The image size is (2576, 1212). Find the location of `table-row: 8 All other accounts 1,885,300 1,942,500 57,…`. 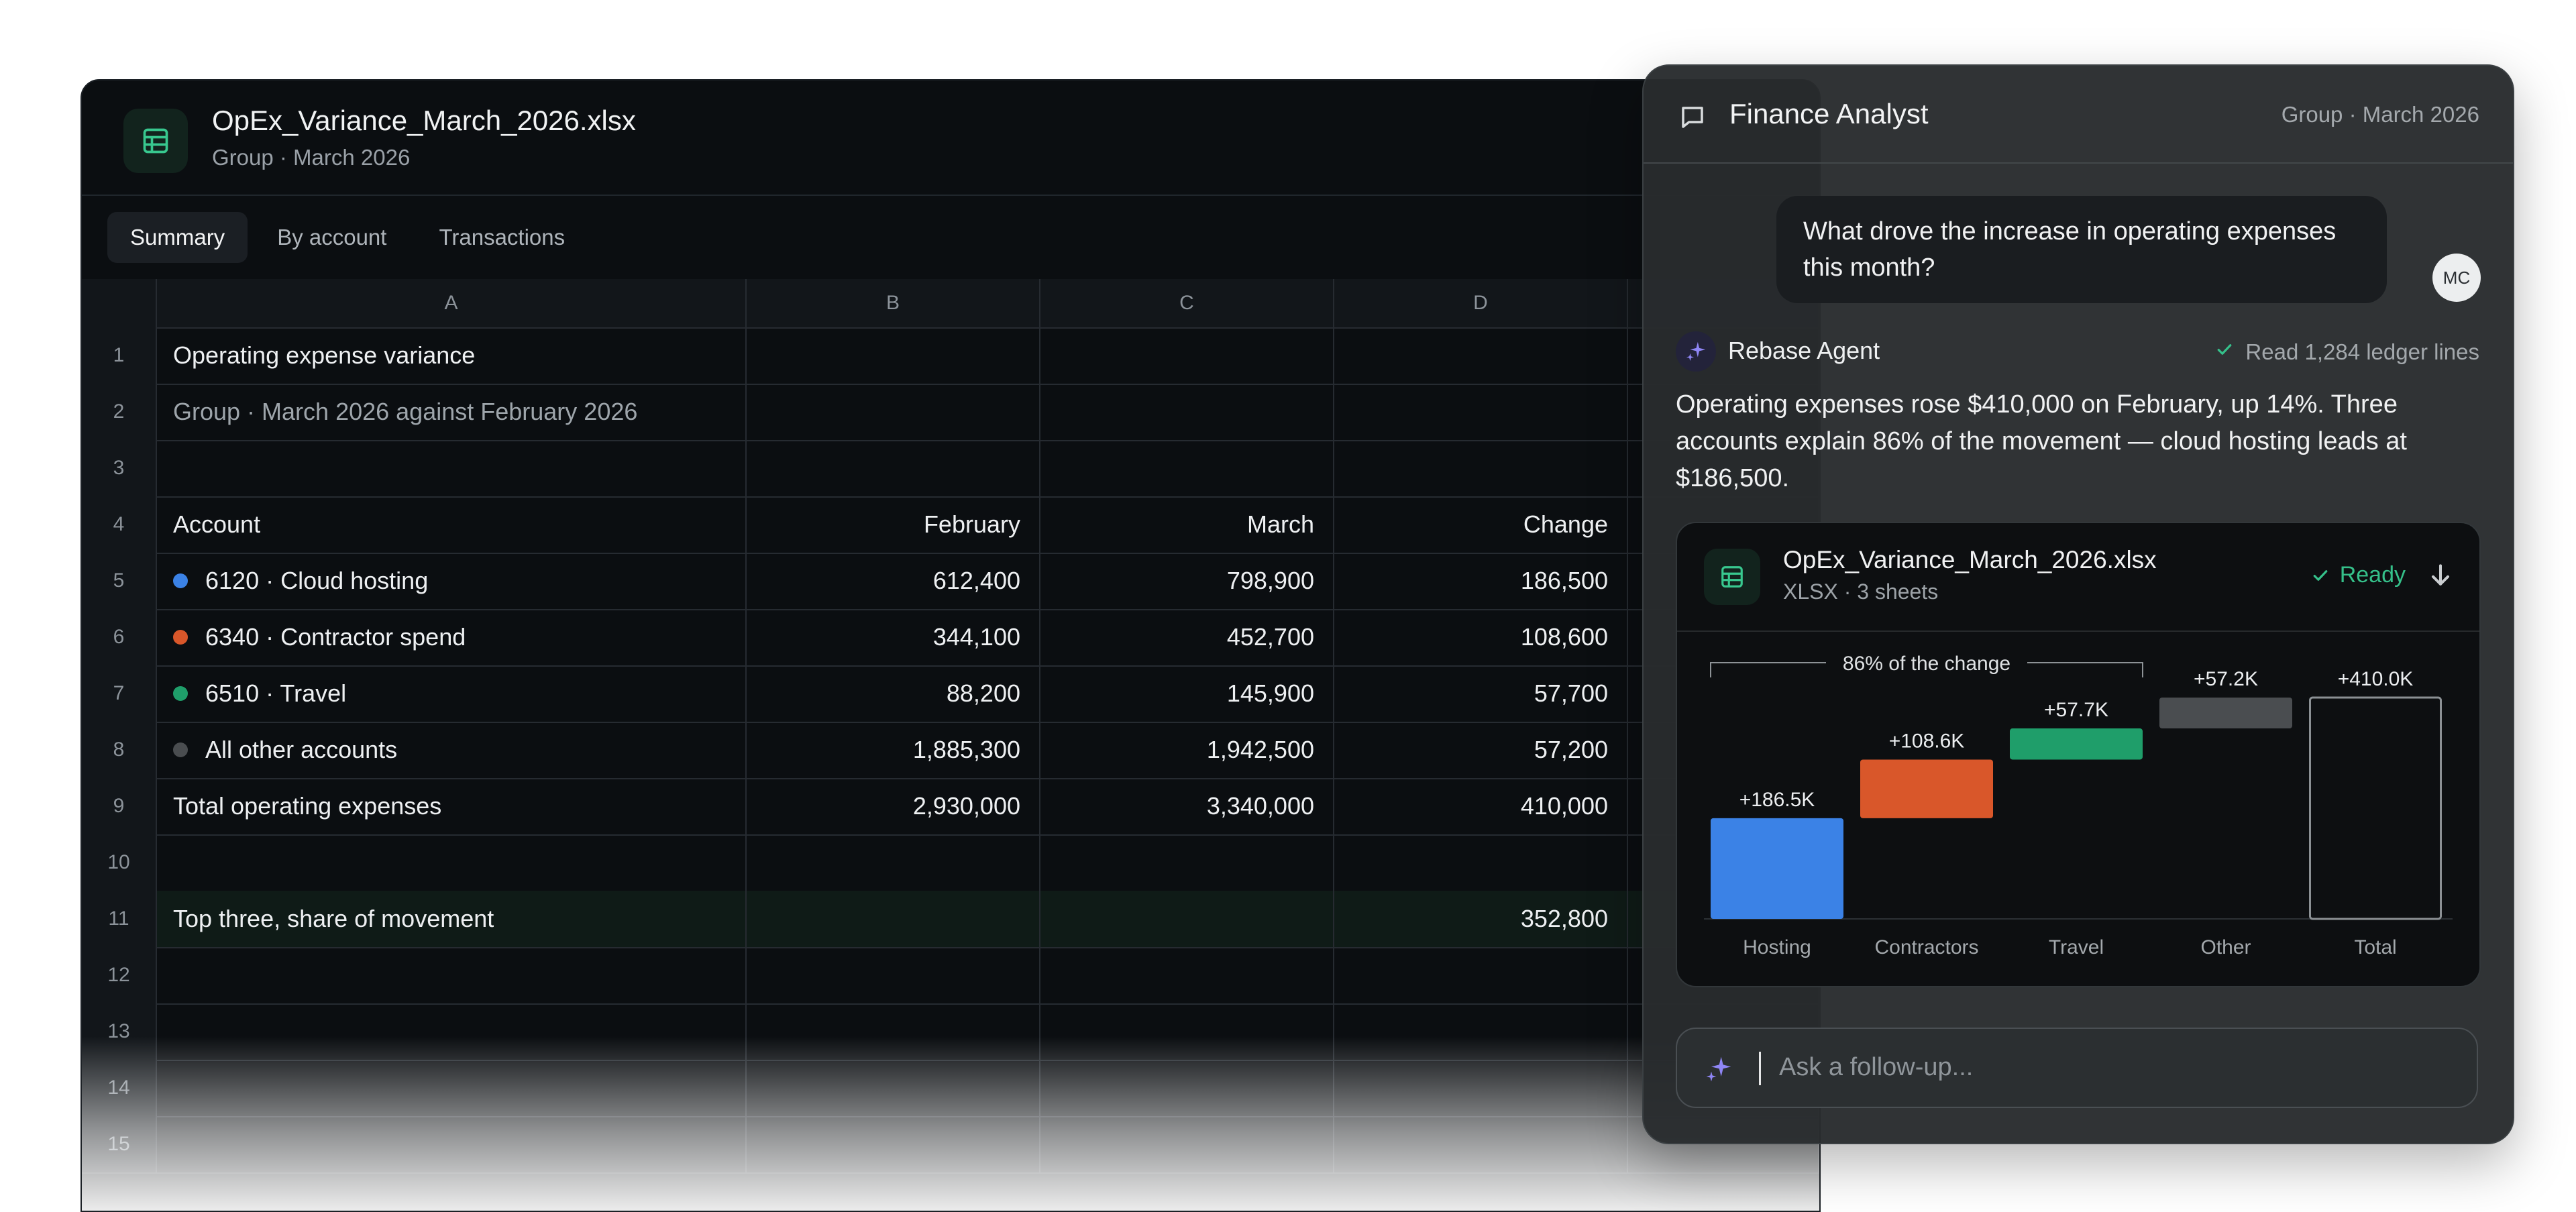

table-row: 8 All other accounts 1,885,300 1,942,500 57,… is located at coordinates (950, 750).